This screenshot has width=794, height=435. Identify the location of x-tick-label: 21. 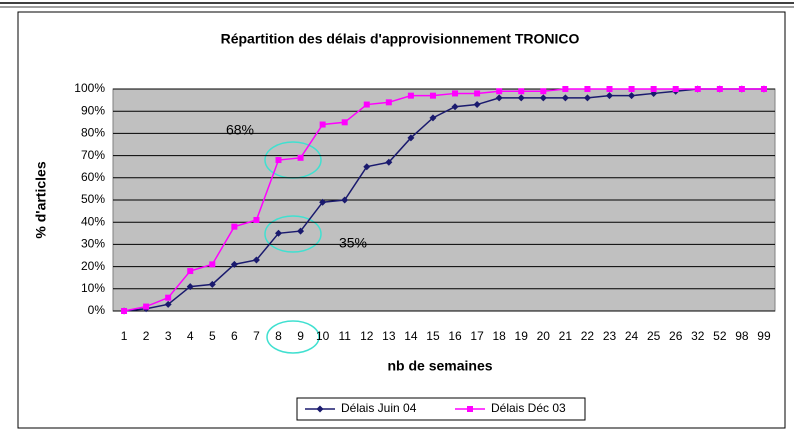
(566, 336).